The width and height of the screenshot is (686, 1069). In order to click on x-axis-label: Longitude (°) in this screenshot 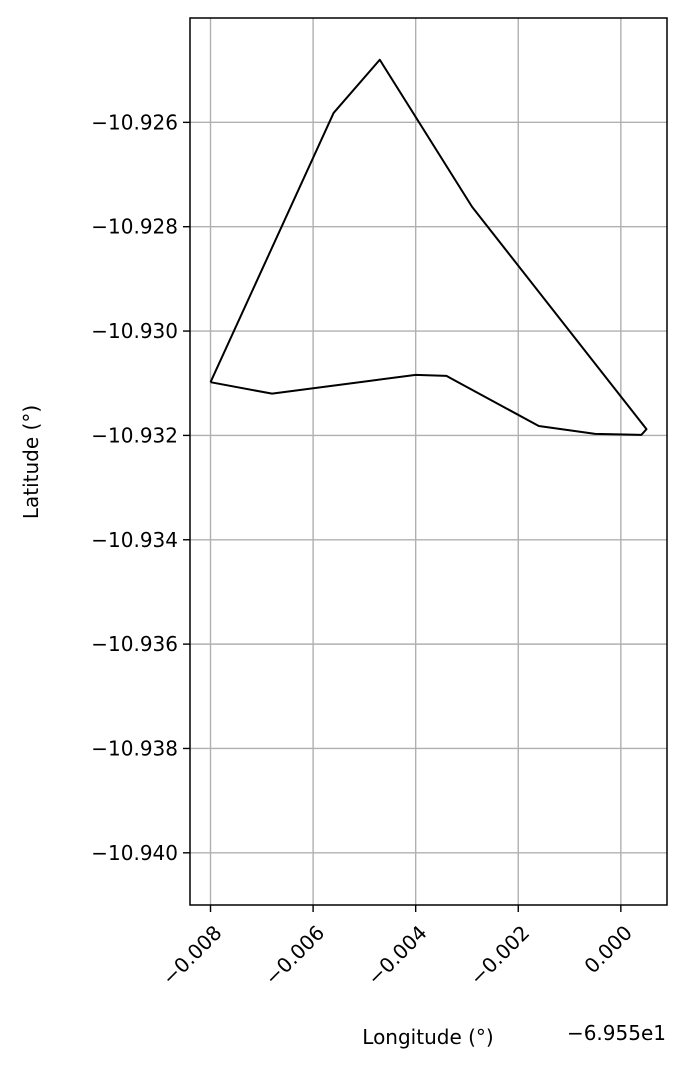, I will do `click(427, 1037)`.